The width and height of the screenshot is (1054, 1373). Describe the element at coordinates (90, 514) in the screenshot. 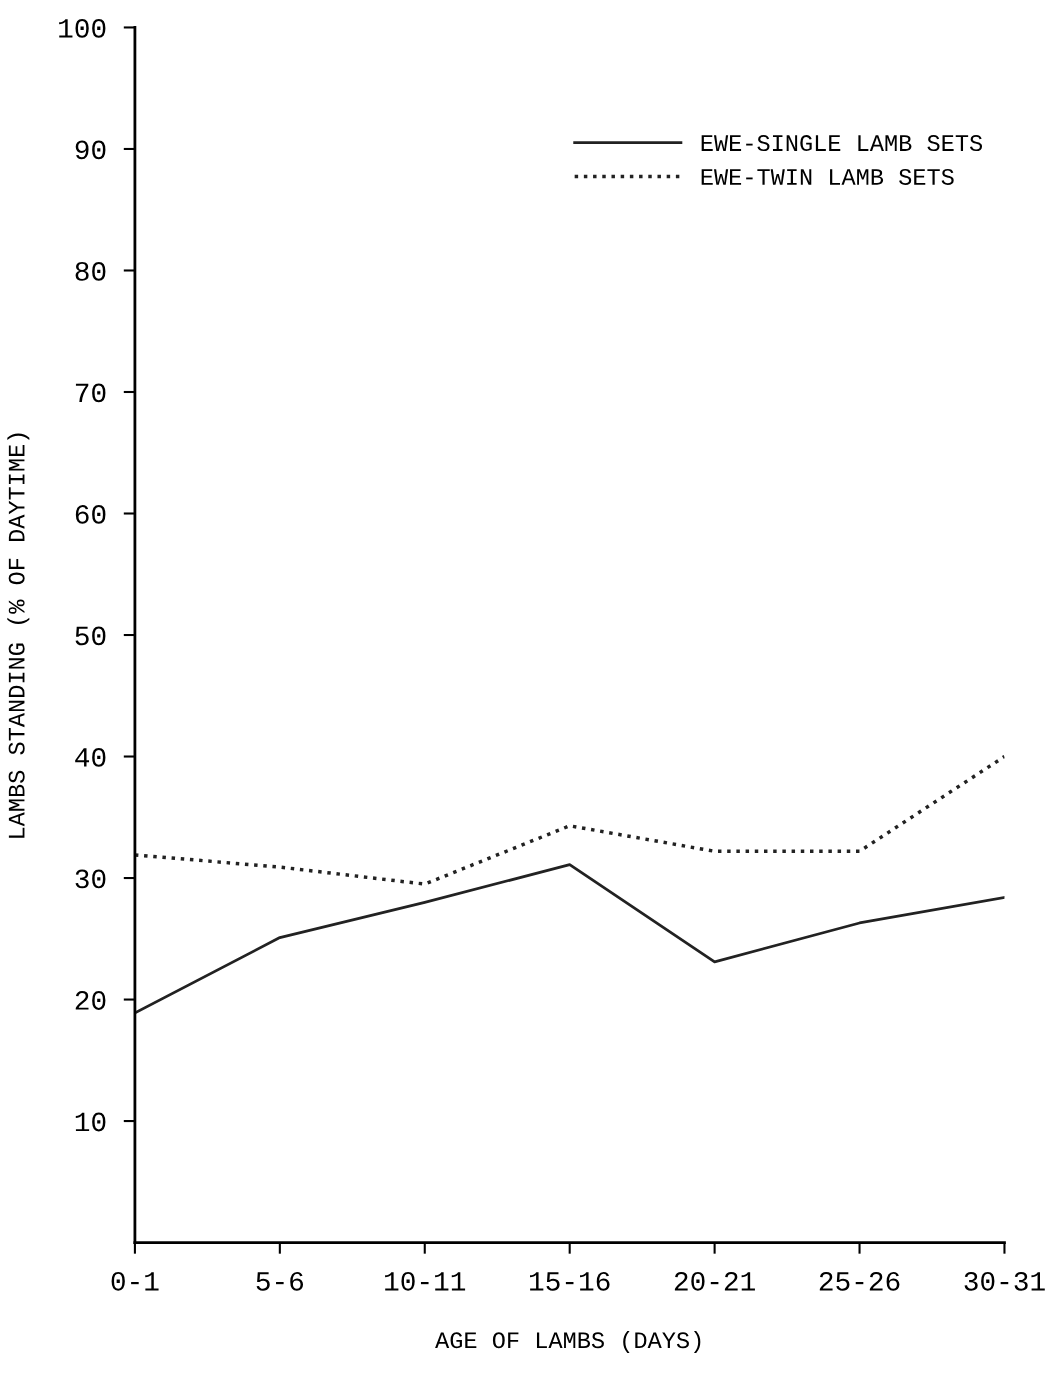

I see `y-tick-label: 60` at that location.